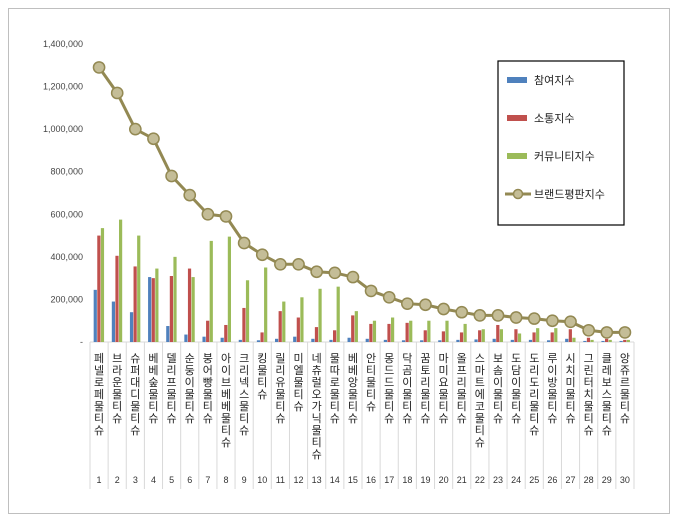  What do you see at coordinates (63, 129) in the screenshot?
I see `y-tick-label: 1,000,000` at bounding box center [63, 129].